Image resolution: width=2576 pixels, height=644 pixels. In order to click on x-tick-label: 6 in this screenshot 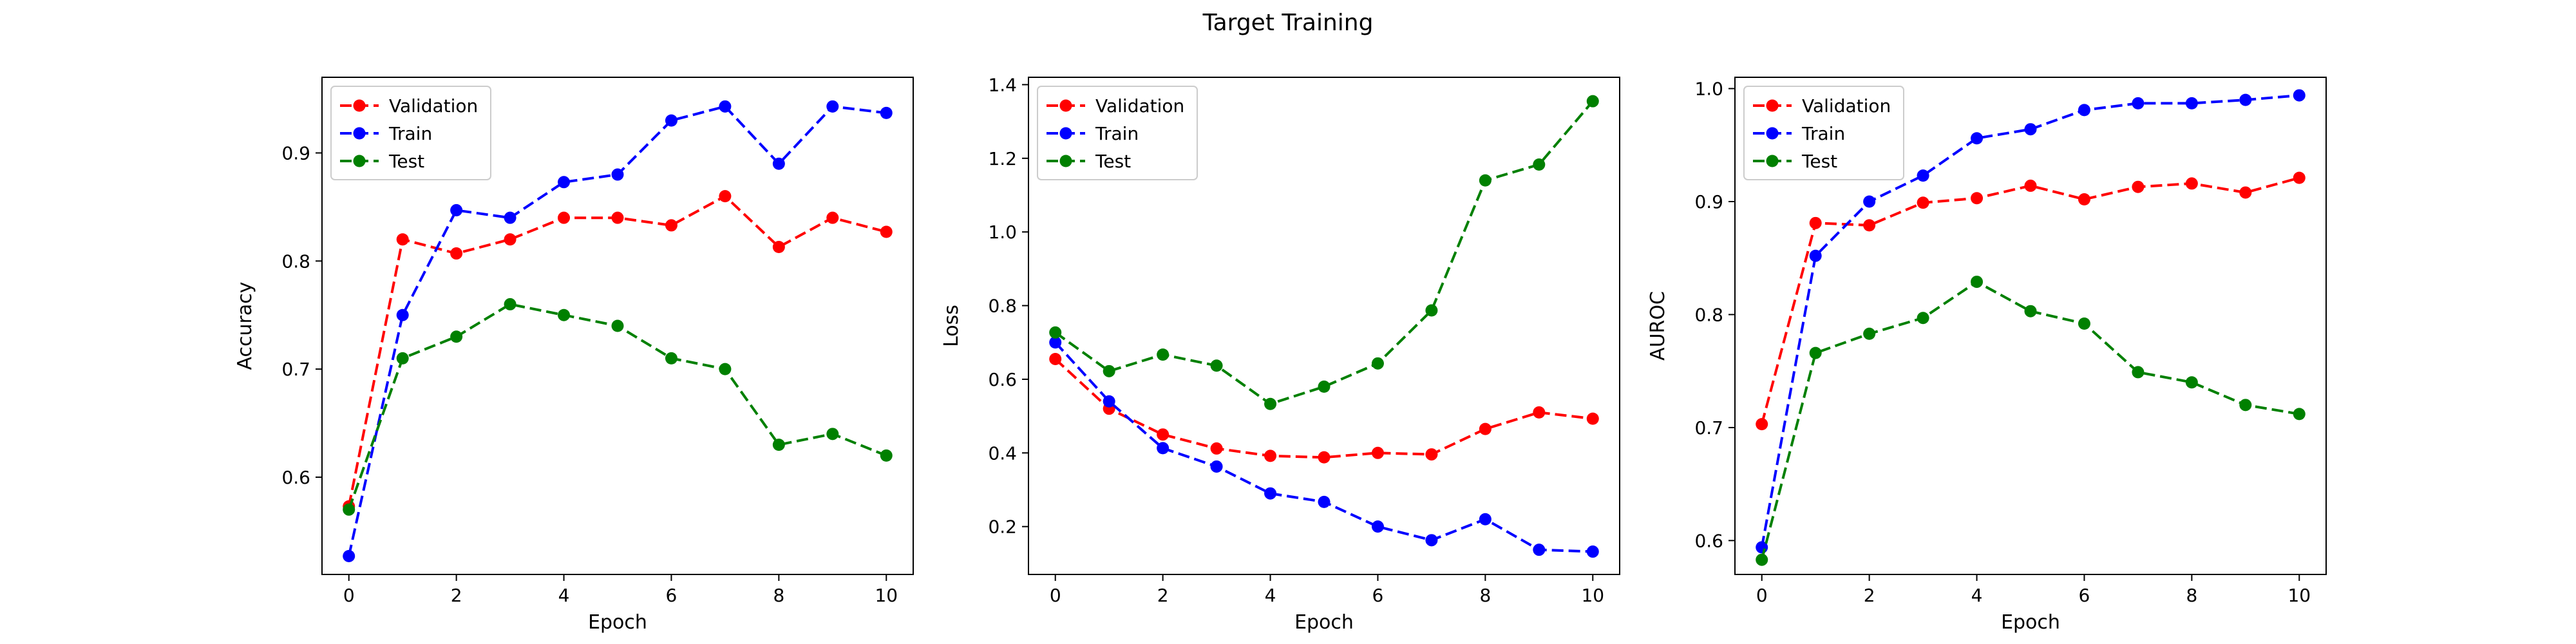, I will do `click(671, 595)`.